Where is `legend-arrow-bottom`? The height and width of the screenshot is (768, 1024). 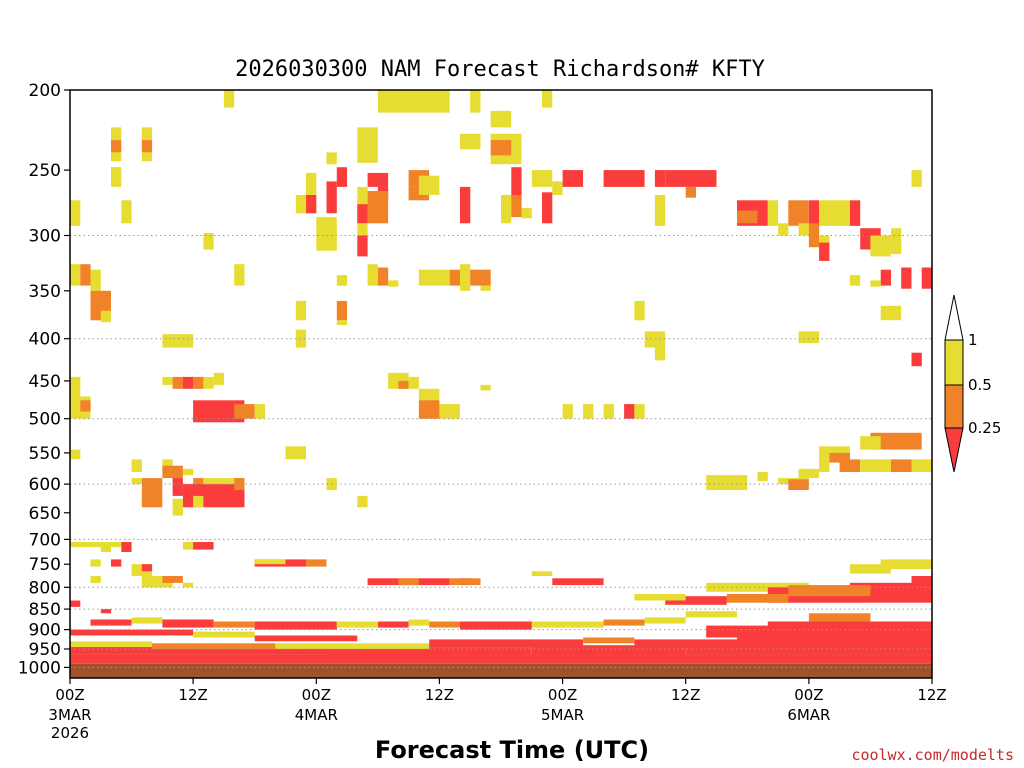 legend-arrow-bottom is located at coordinates (954, 450).